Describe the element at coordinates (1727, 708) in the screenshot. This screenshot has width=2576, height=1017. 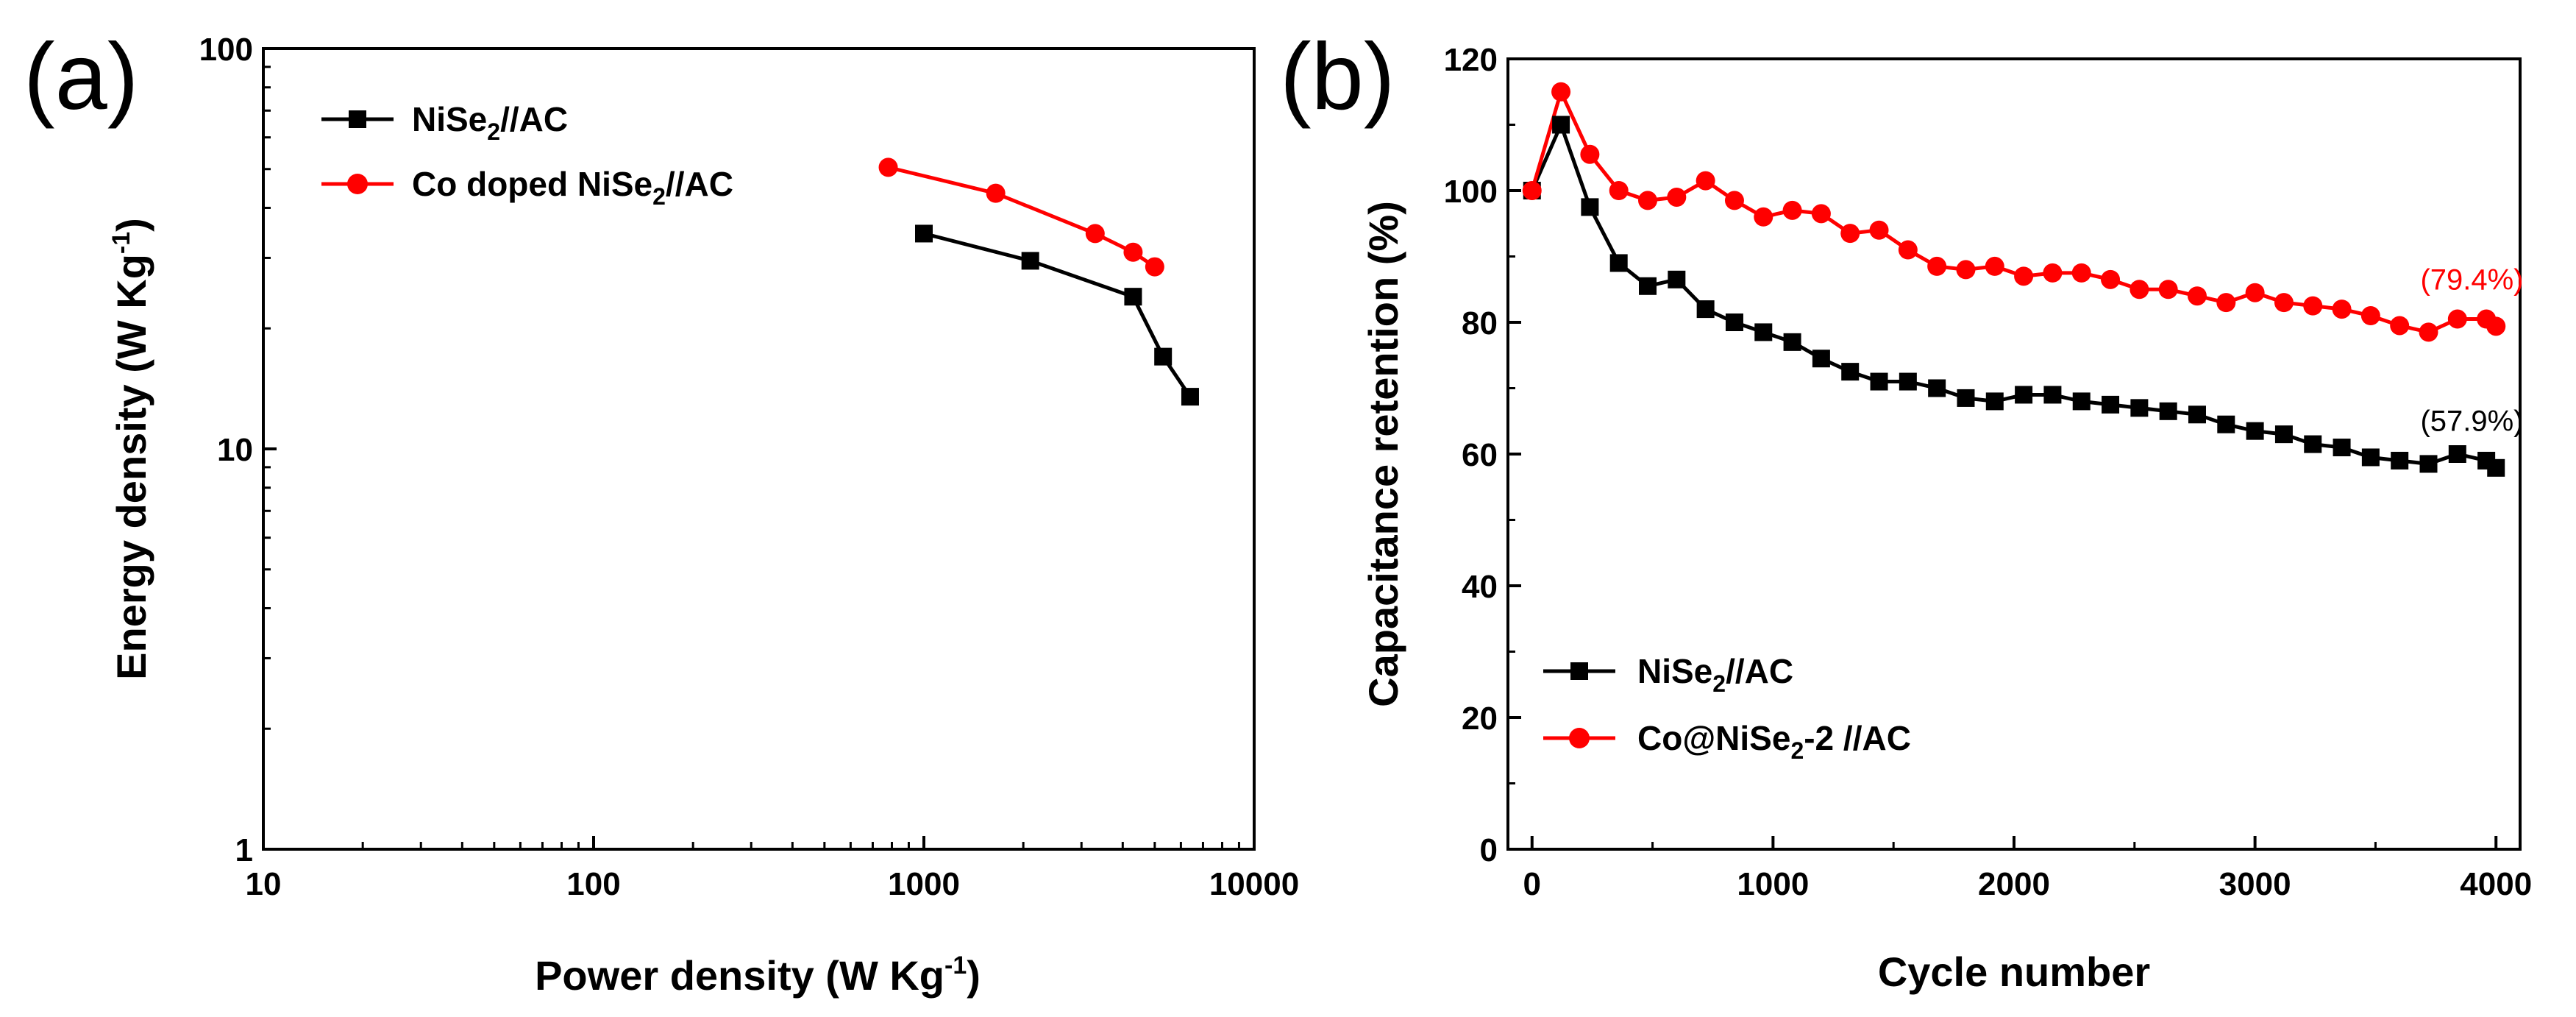
I see `panel-b-legend: NiSe2//AC Co@NiSe2-2 //AC` at that location.